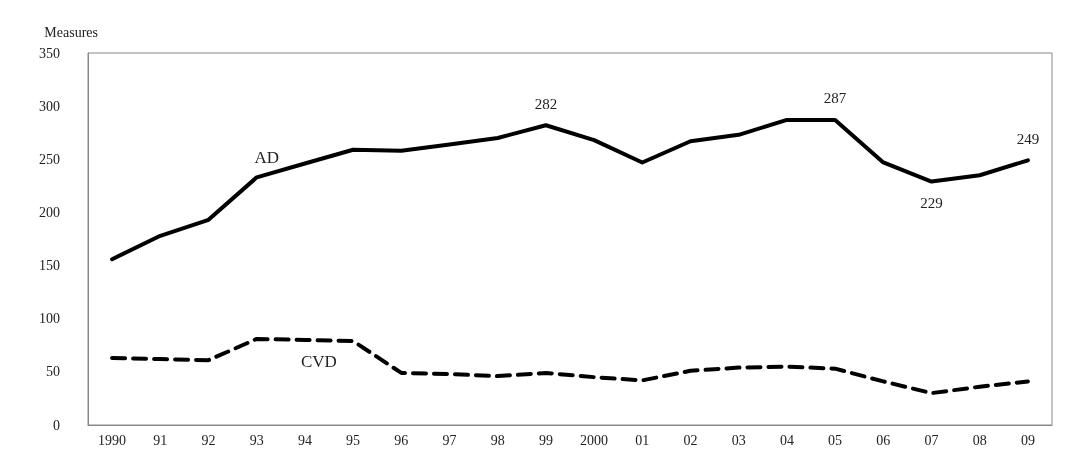 Image resolution: width=1072 pixels, height=470 pixels. I want to click on x-tick-label: 04, so click(786, 440).